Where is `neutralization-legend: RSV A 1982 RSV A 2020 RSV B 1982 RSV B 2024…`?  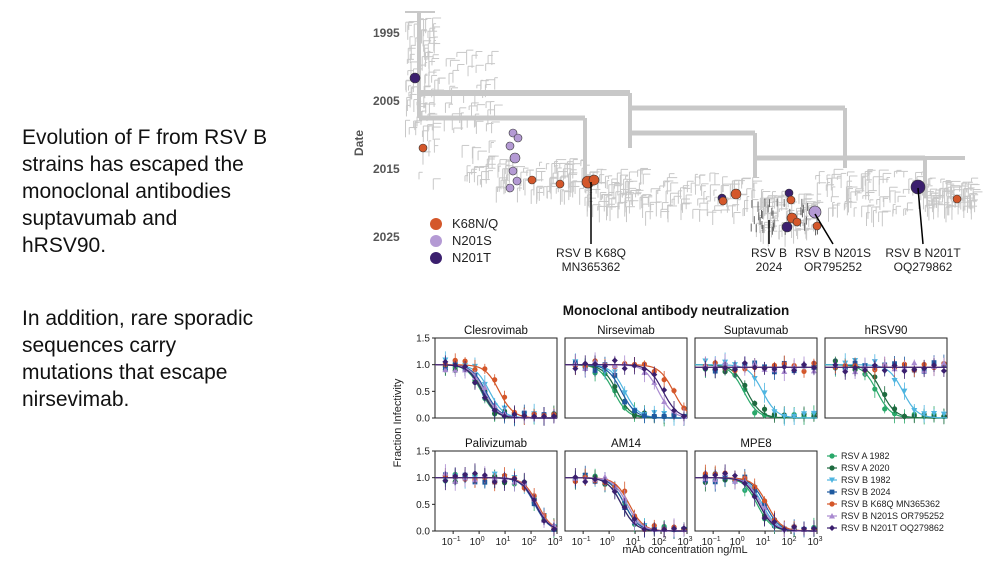
neutralization-legend: RSV A 1982 RSV A 2020 RSV B 1982 RSV B 2024… is located at coordinates (885, 492).